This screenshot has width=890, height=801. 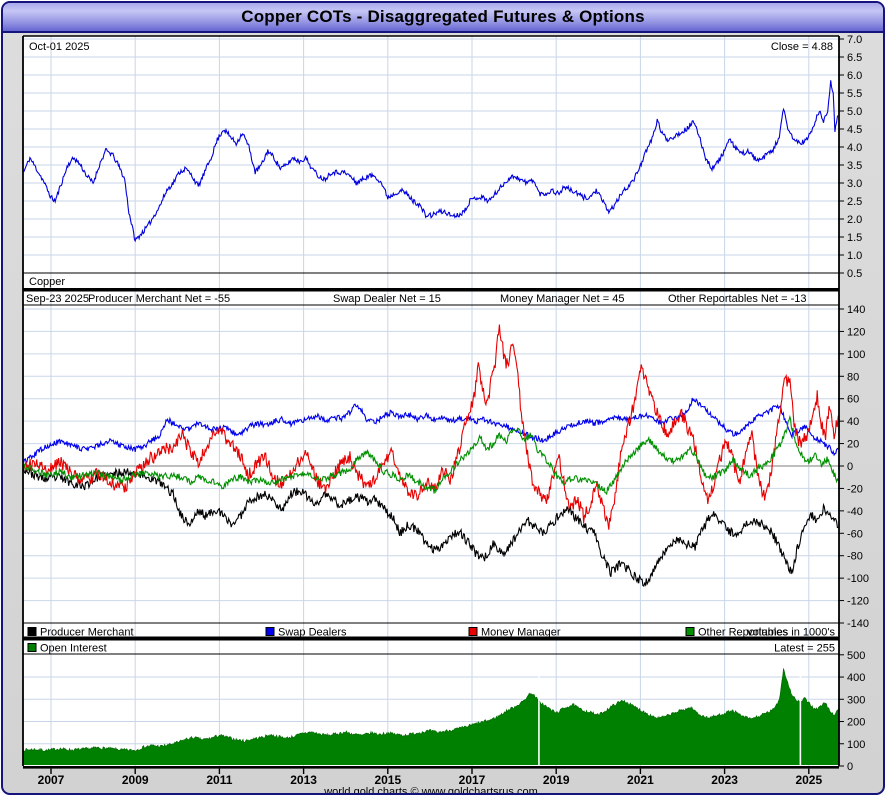 I want to click on x-tick-label: 2015, so click(x=387, y=780).